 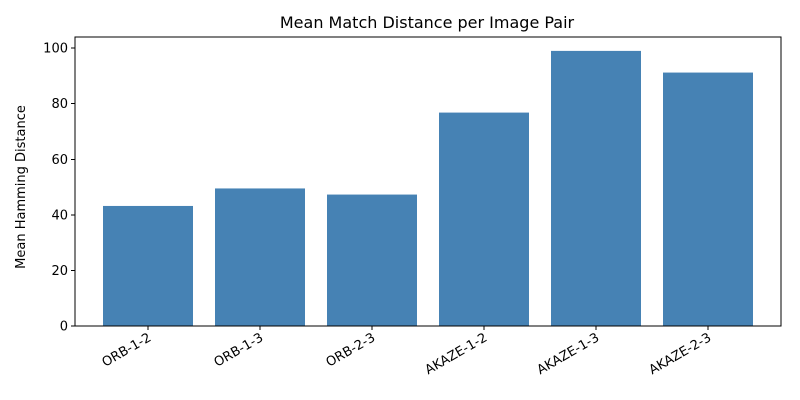 I want to click on x-tick-label: ORB-1-3, so click(x=239, y=350).